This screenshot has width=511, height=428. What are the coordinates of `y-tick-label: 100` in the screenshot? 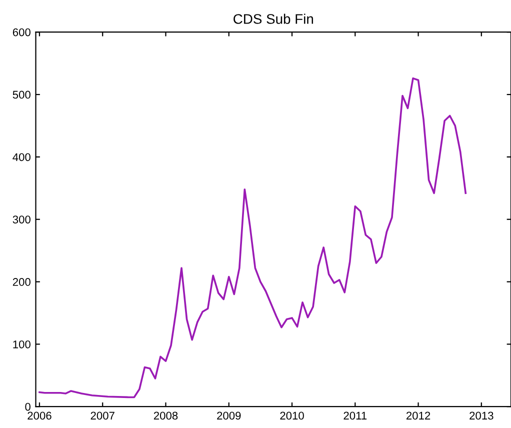 It's located at (21, 344).